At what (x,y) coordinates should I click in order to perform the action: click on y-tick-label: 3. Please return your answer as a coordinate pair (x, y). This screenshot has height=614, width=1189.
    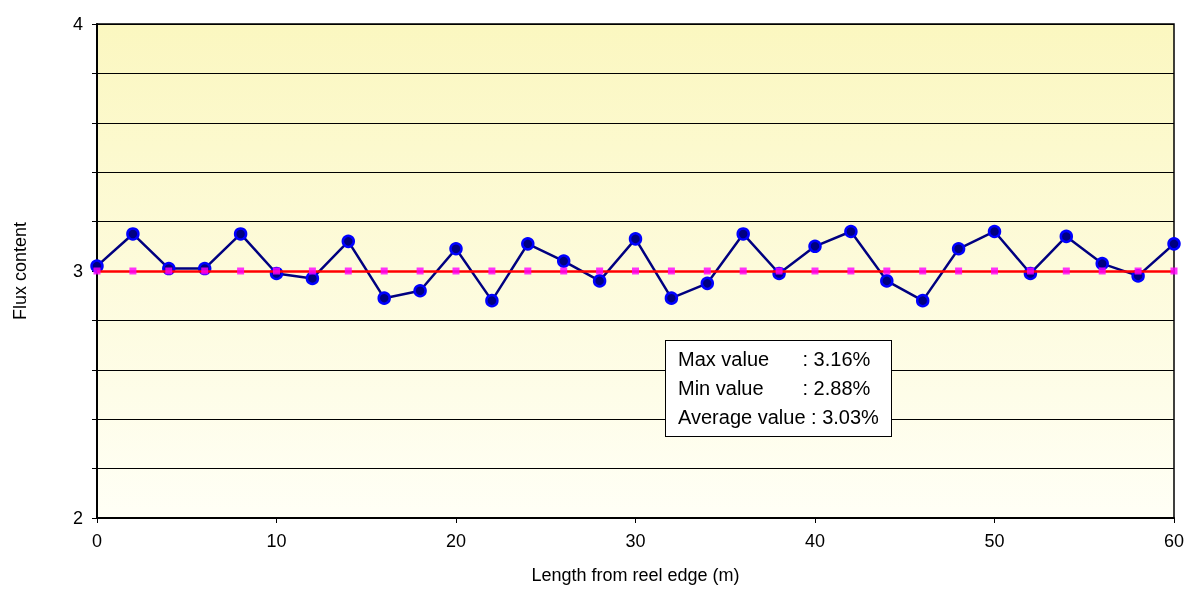
    Looking at the image, I should click on (77, 271).